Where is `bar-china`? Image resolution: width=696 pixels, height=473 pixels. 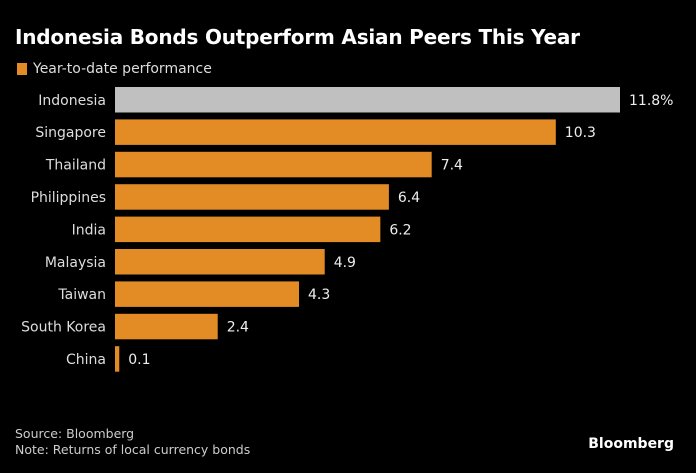
bar-china is located at coordinates (117, 359).